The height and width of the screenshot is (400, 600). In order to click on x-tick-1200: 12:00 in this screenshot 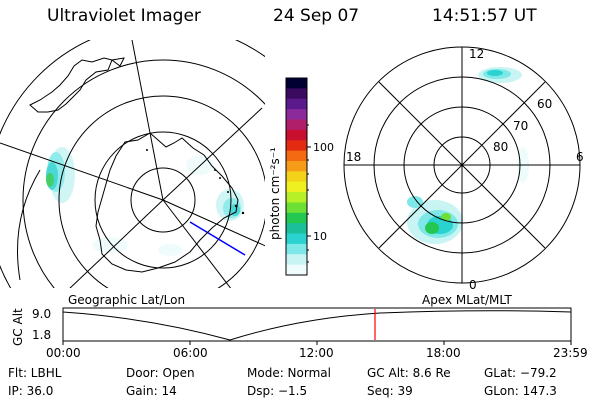, I will do `click(316, 353)`.